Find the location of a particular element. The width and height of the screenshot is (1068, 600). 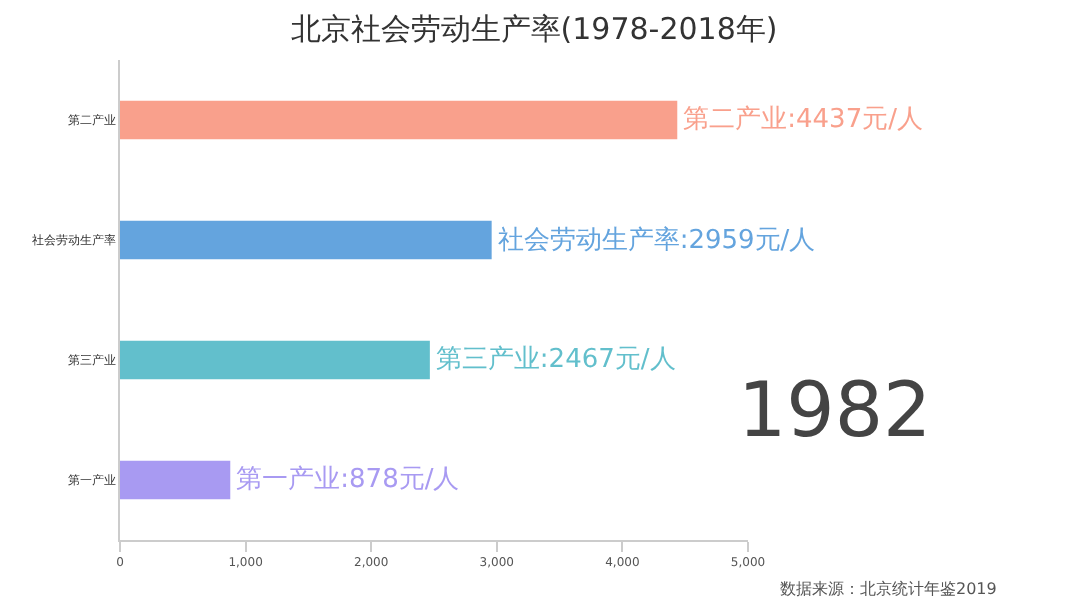

data-label: 第一产业:878元/人 is located at coordinates (348, 480).